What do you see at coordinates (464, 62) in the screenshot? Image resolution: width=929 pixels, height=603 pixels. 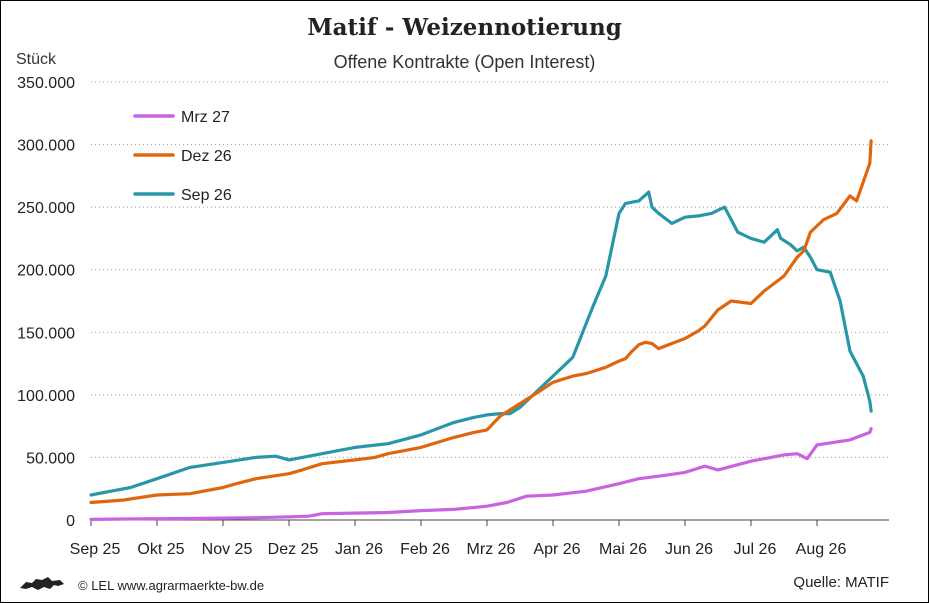 I see `chart-subtitle: Offene Kontrakte (Open Interest)` at bounding box center [464, 62].